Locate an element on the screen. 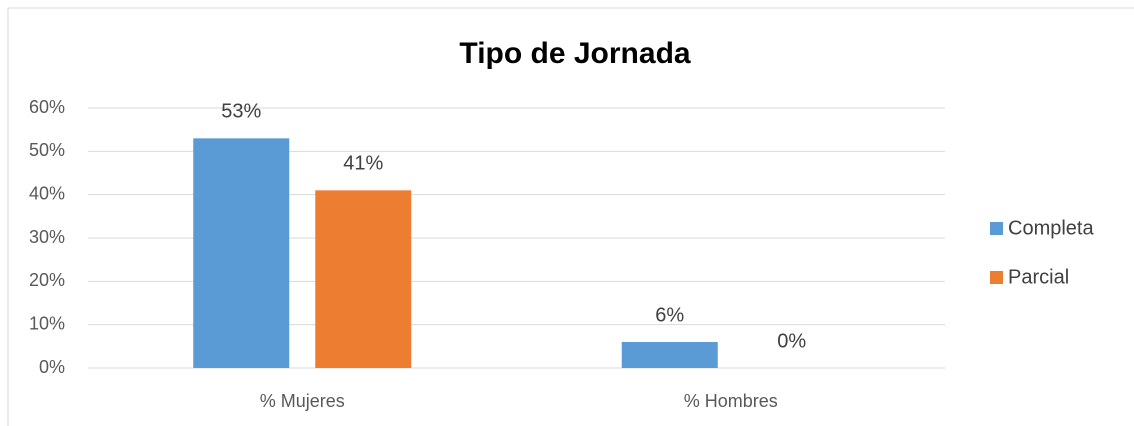 This screenshot has height=426, width=1134. y-tick-label: 0% is located at coordinates (52, 367).